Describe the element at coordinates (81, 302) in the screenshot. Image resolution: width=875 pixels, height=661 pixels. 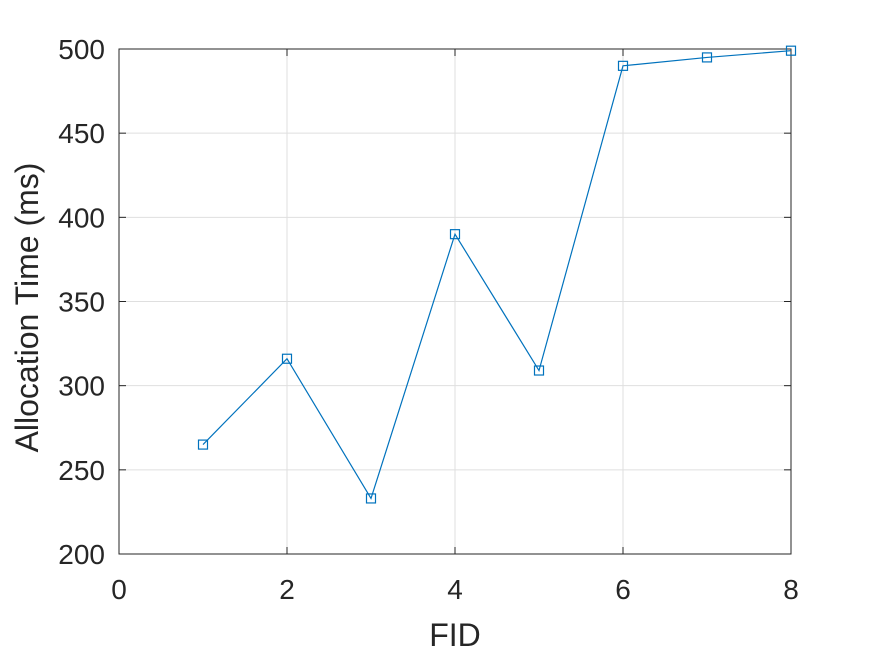
I see `y-tick-label: 350` at that location.